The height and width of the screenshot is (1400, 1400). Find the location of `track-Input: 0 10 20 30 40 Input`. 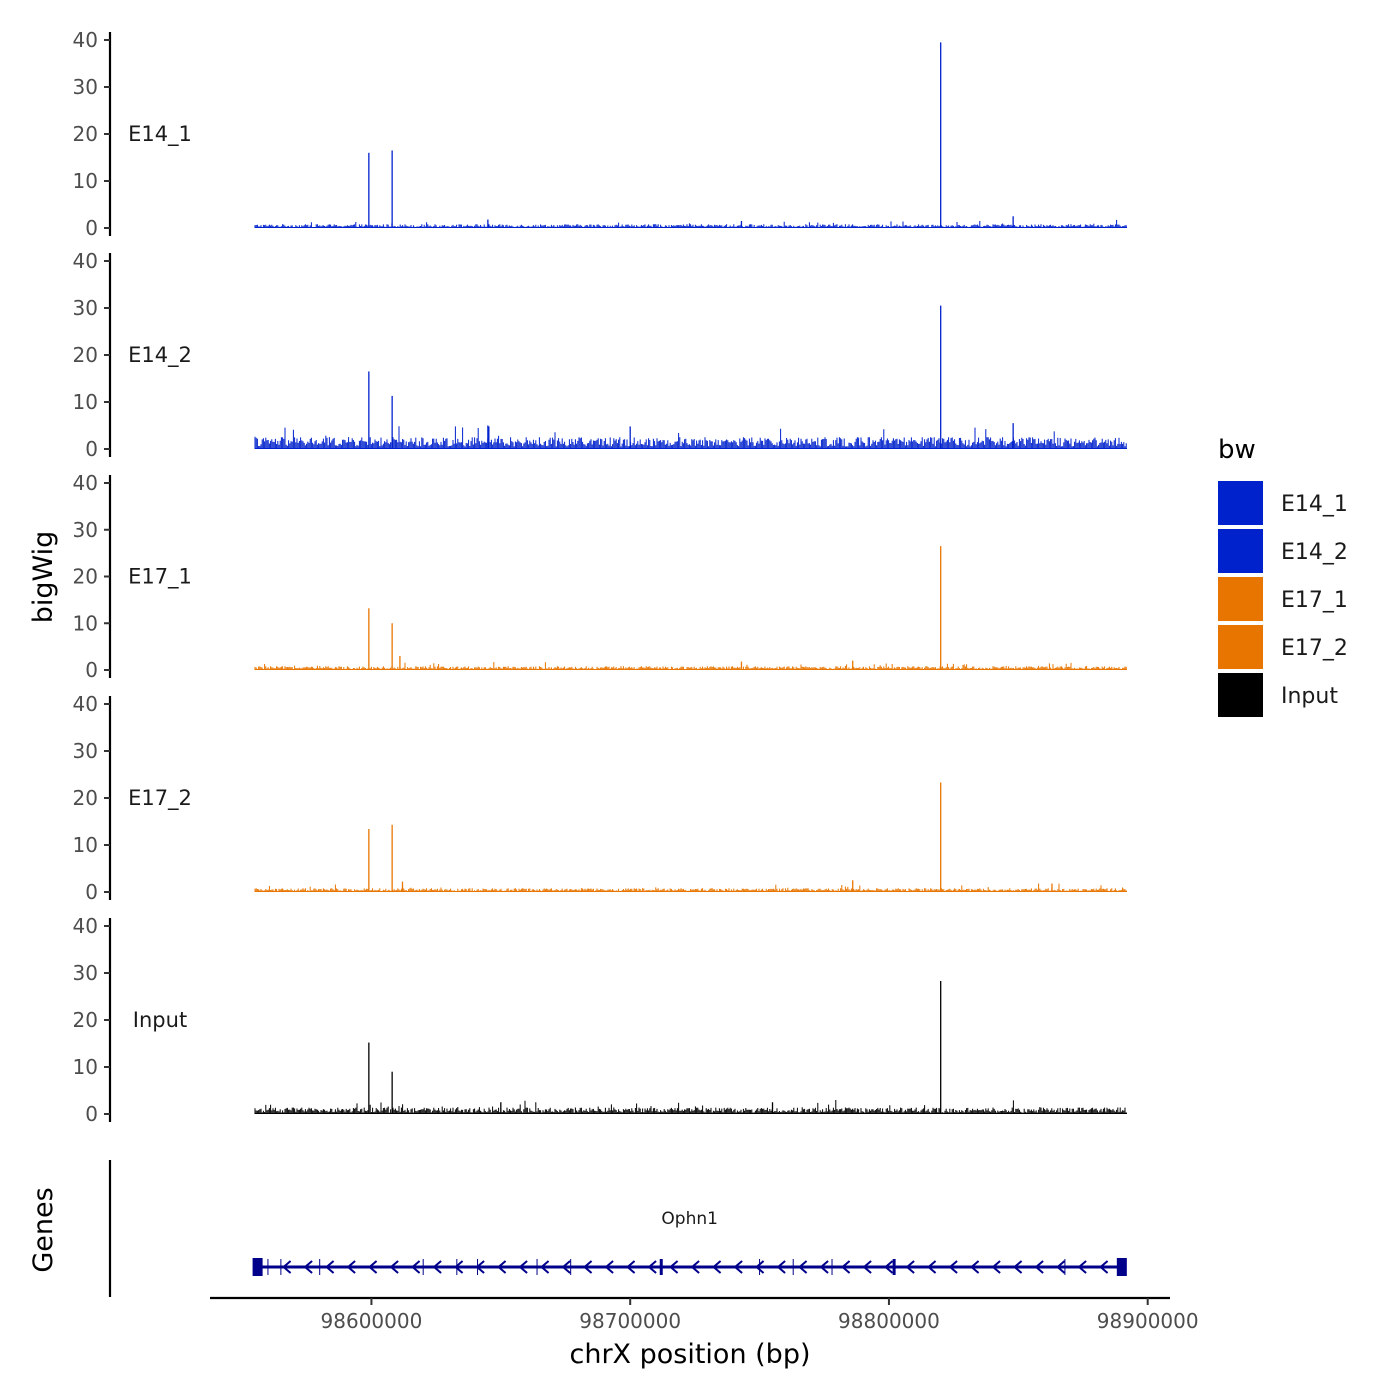

track-Input: 0 10 20 30 40 Input is located at coordinates (600, 1020).